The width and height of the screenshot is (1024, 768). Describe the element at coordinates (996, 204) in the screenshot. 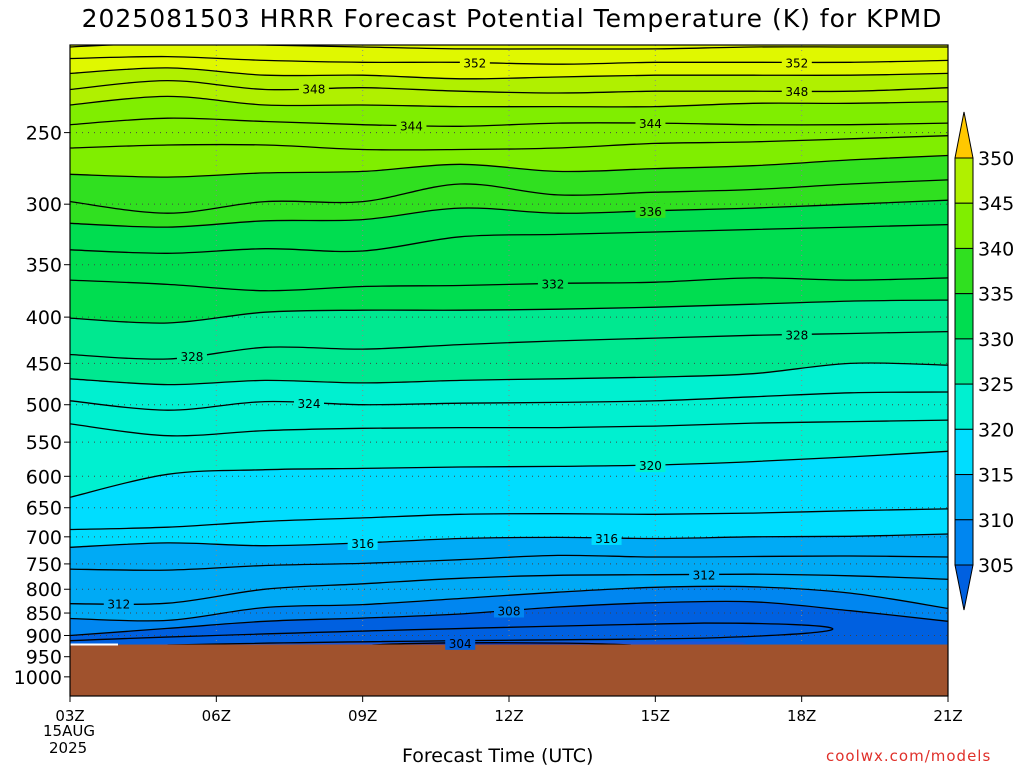

I see `colorbar-label: 345` at that location.